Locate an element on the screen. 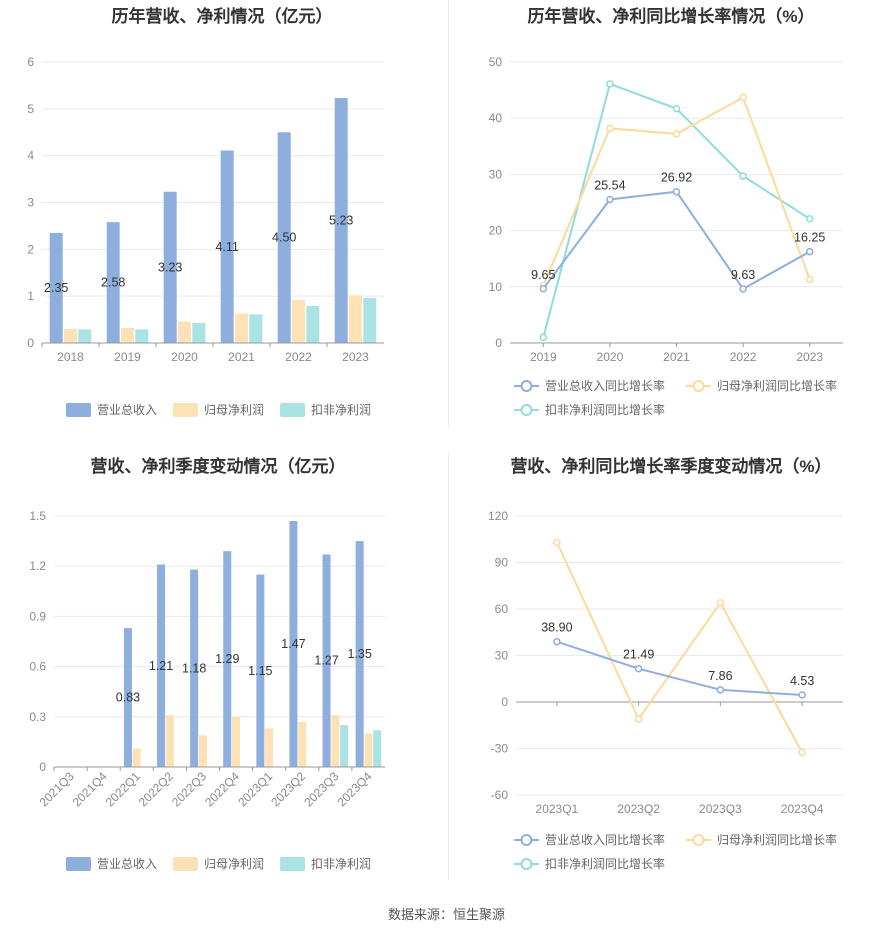 Image resolution: width=893 pixels, height=935 pixels. bar-data-label: 2.58 is located at coordinates (113, 283).